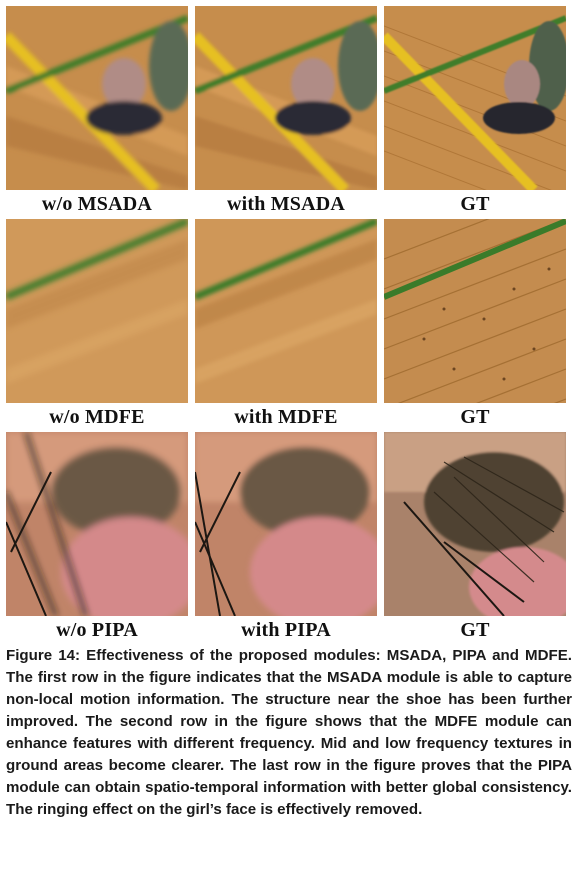 The width and height of the screenshot is (578, 878). I want to click on panel-image-blurred-face, so click(97, 524).